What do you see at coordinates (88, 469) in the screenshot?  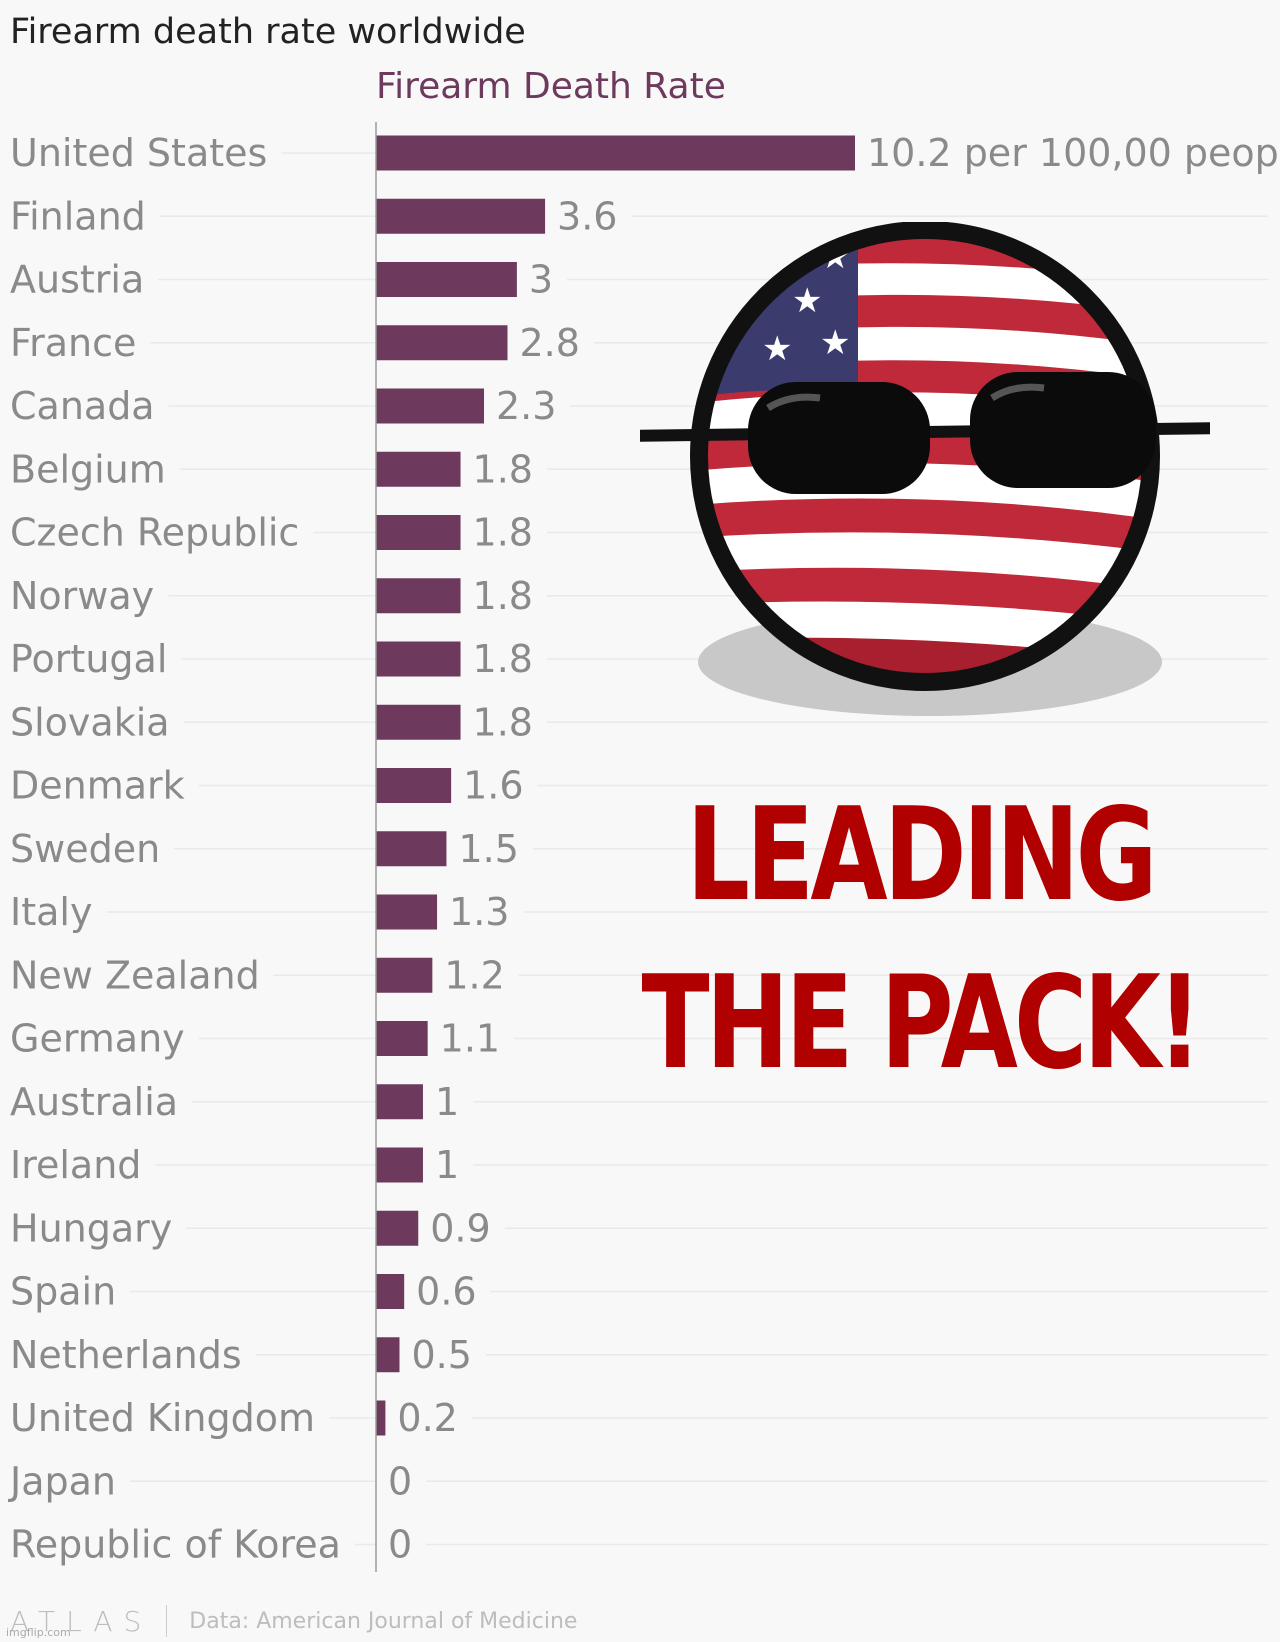 I see `category-label: Belgium` at bounding box center [88, 469].